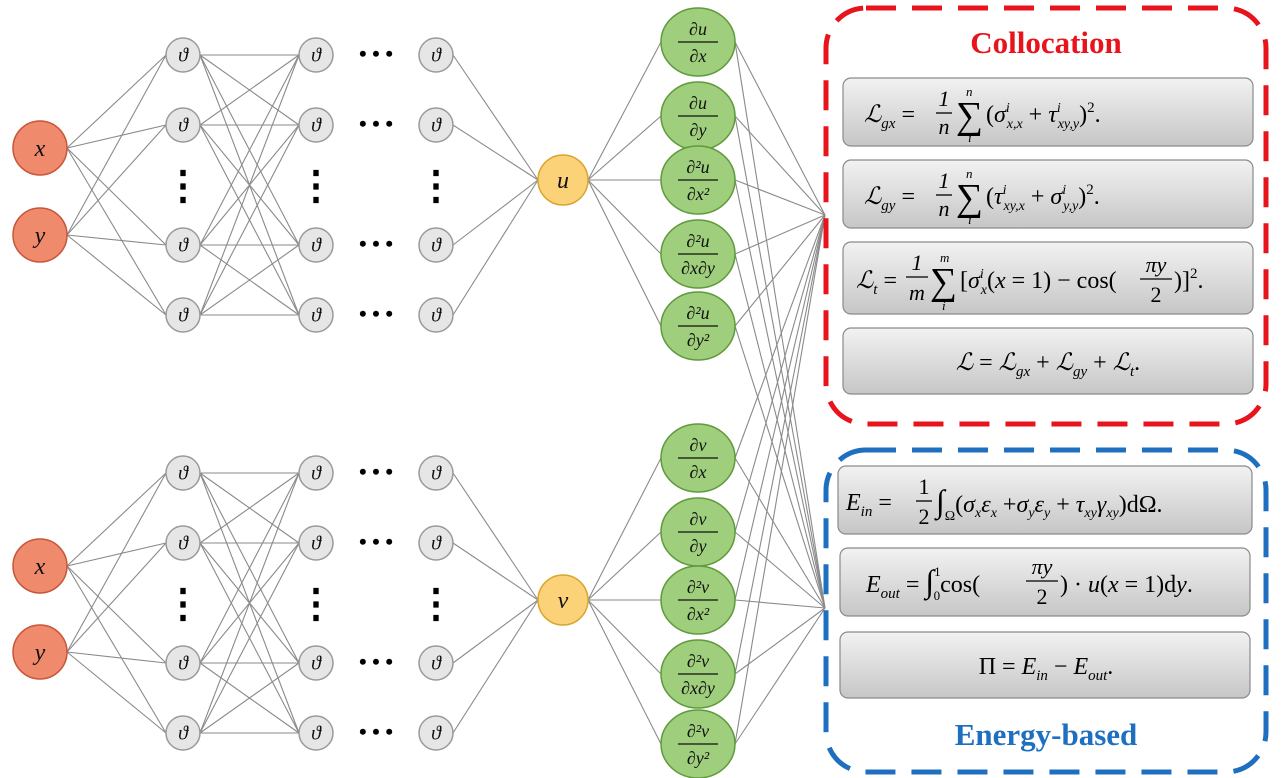 Image resolution: width=1282 pixels, height=778 pixels. Describe the element at coordinates (876, 284) in the screenshot. I see `svg-text: ℒt =` at that location.